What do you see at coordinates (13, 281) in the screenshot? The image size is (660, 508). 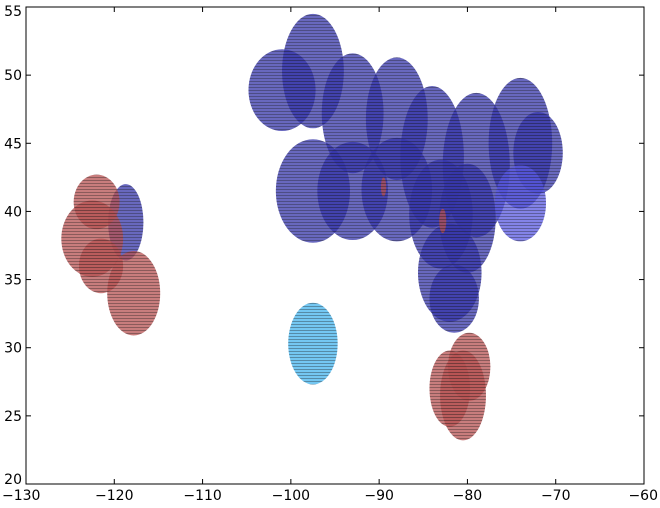 I see `y-tick-label: 35` at bounding box center [13, 281].